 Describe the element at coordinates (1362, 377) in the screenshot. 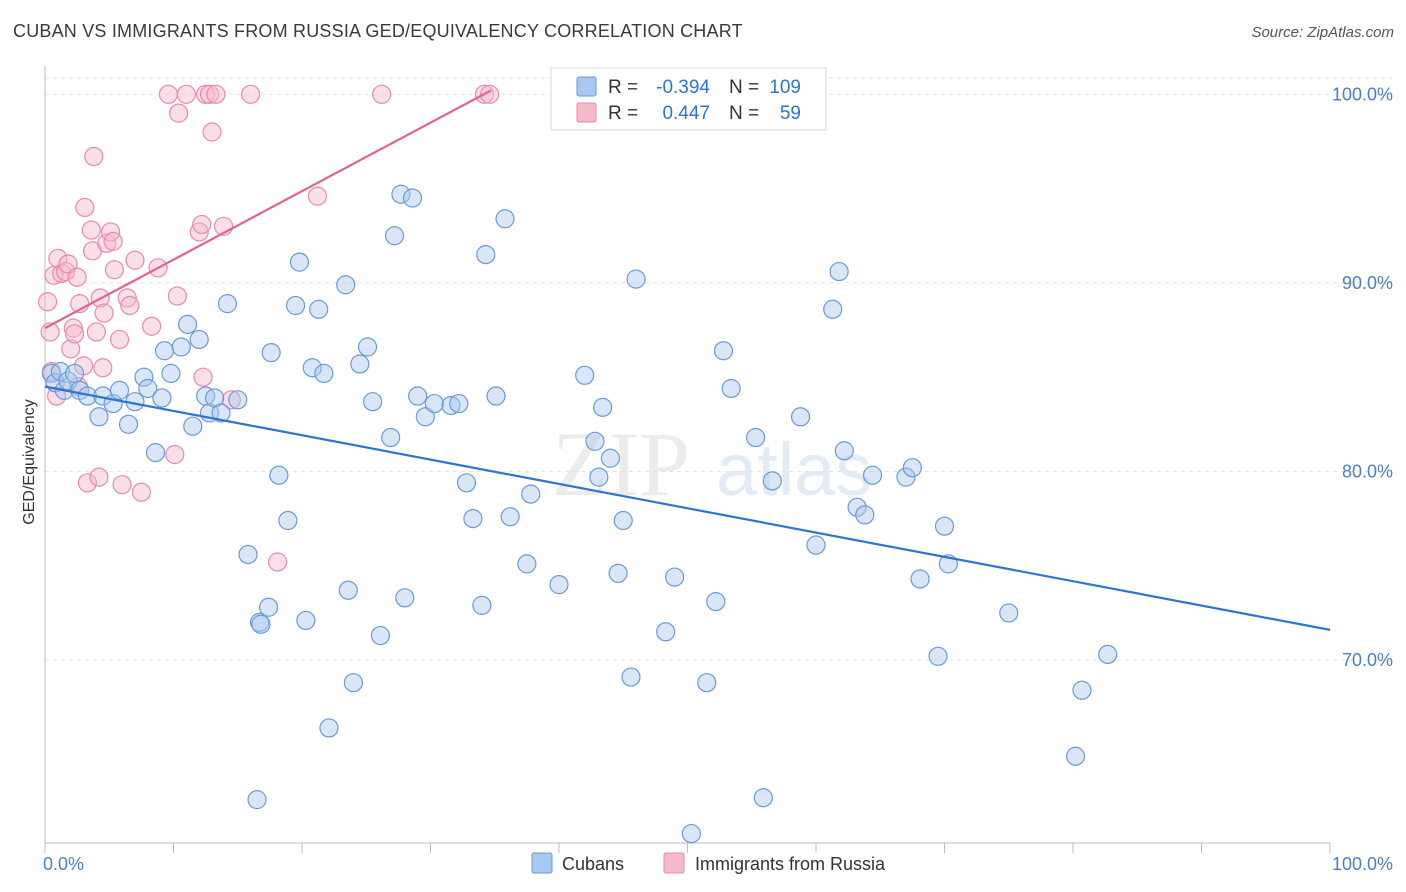

I see `y-tick-labels: 70.0% 80.0% 90.0% 100.0%` at that location.